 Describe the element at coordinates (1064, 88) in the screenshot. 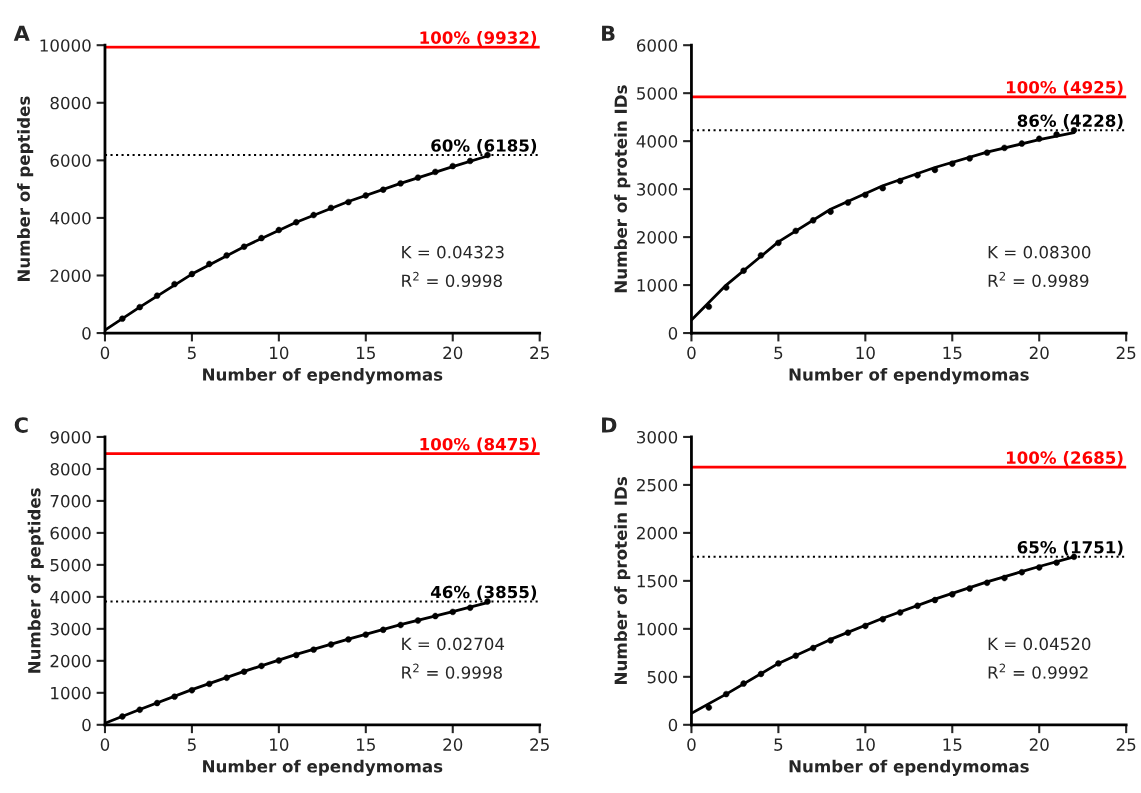

I see `ref-line-label: 100% (4925)` at that location.